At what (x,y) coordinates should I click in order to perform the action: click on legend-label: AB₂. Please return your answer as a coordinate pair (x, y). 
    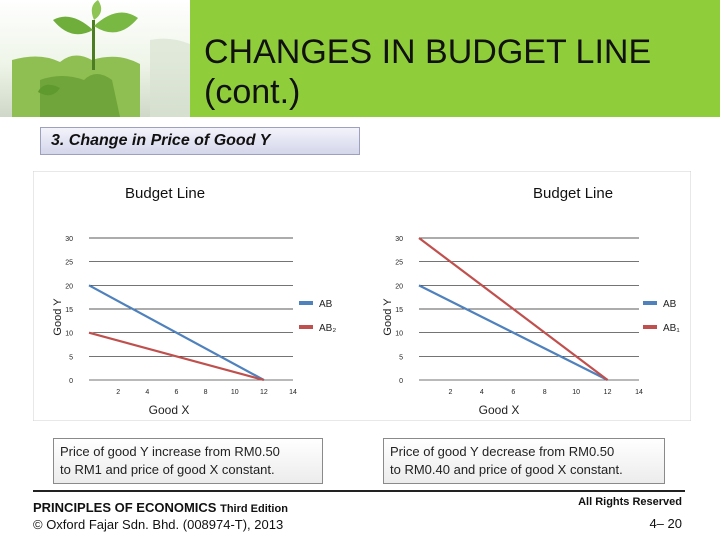
    Looking at the image, I should click on (327, 328).